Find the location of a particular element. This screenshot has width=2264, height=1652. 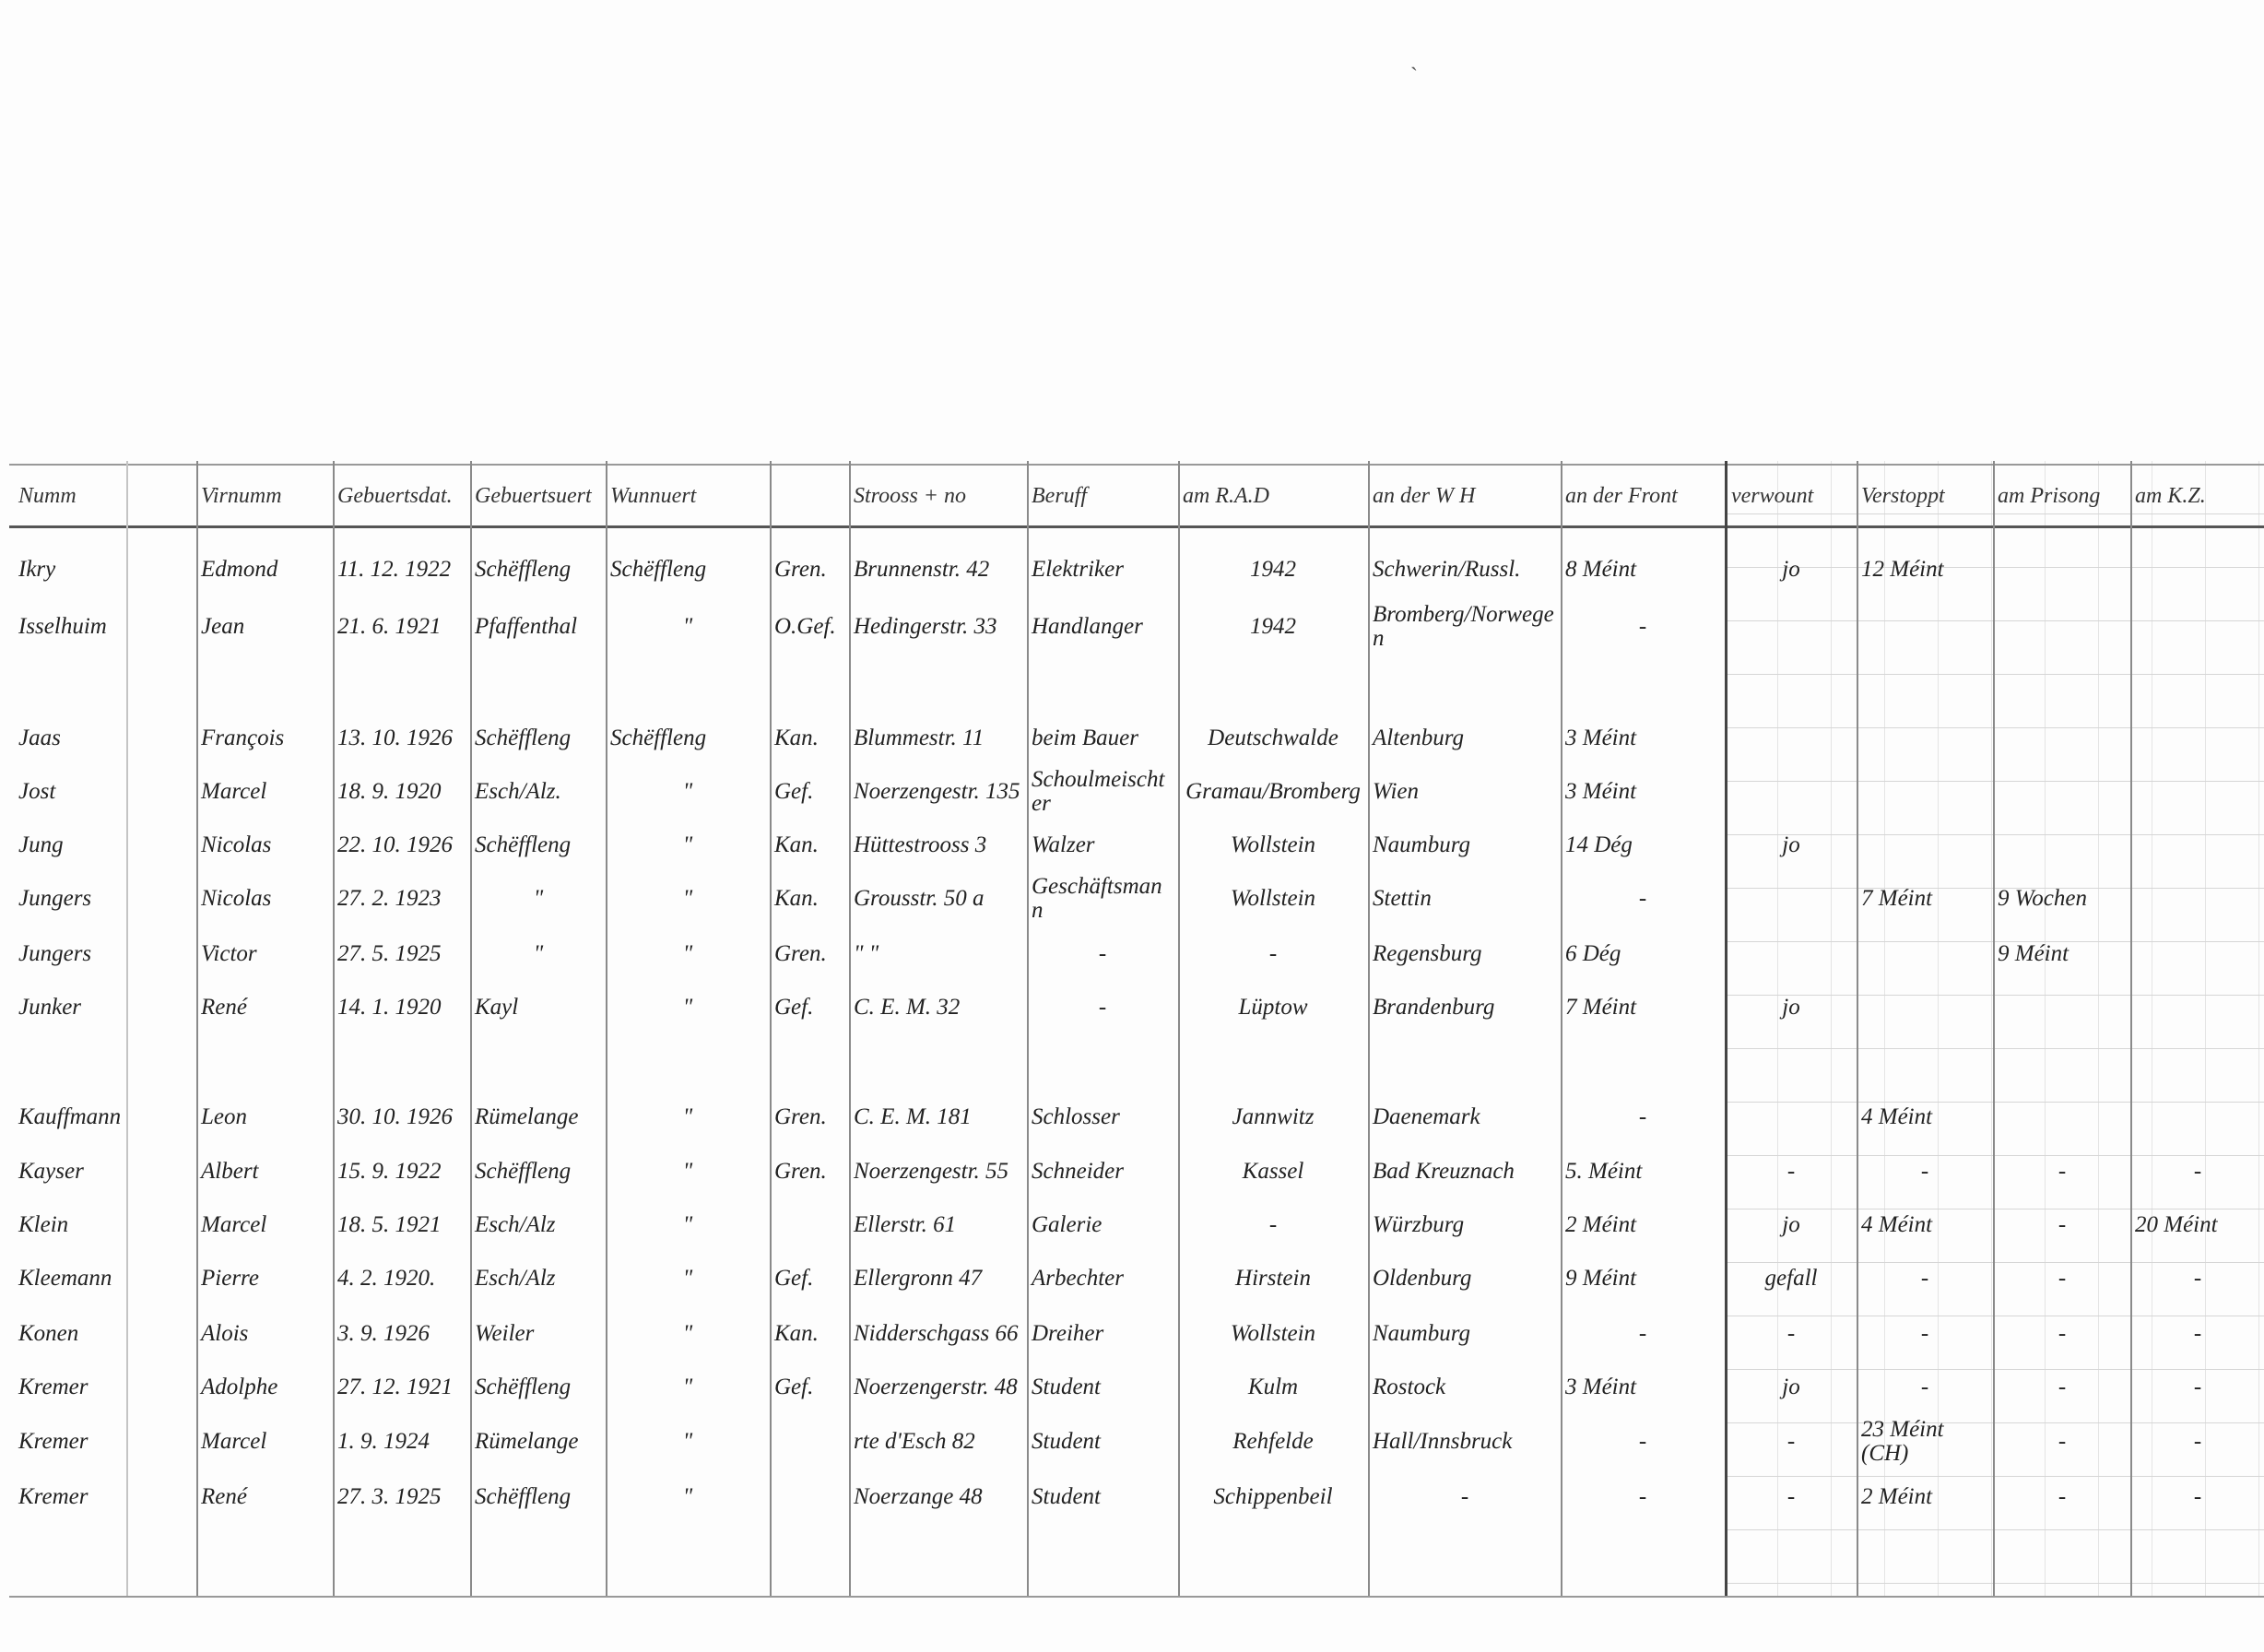

table-cell: Deutschwalde is located at coordinates (1273, 738).